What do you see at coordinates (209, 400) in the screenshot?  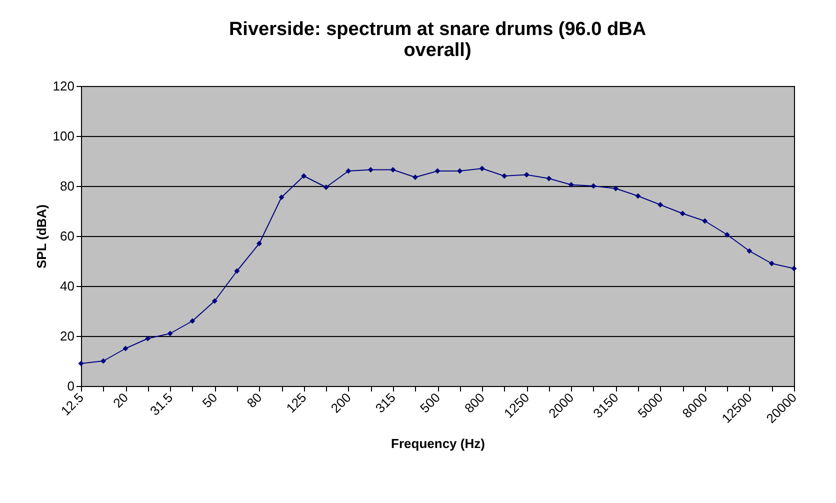 I see `x-tick-label: 50` at bounding box center [209, 400].